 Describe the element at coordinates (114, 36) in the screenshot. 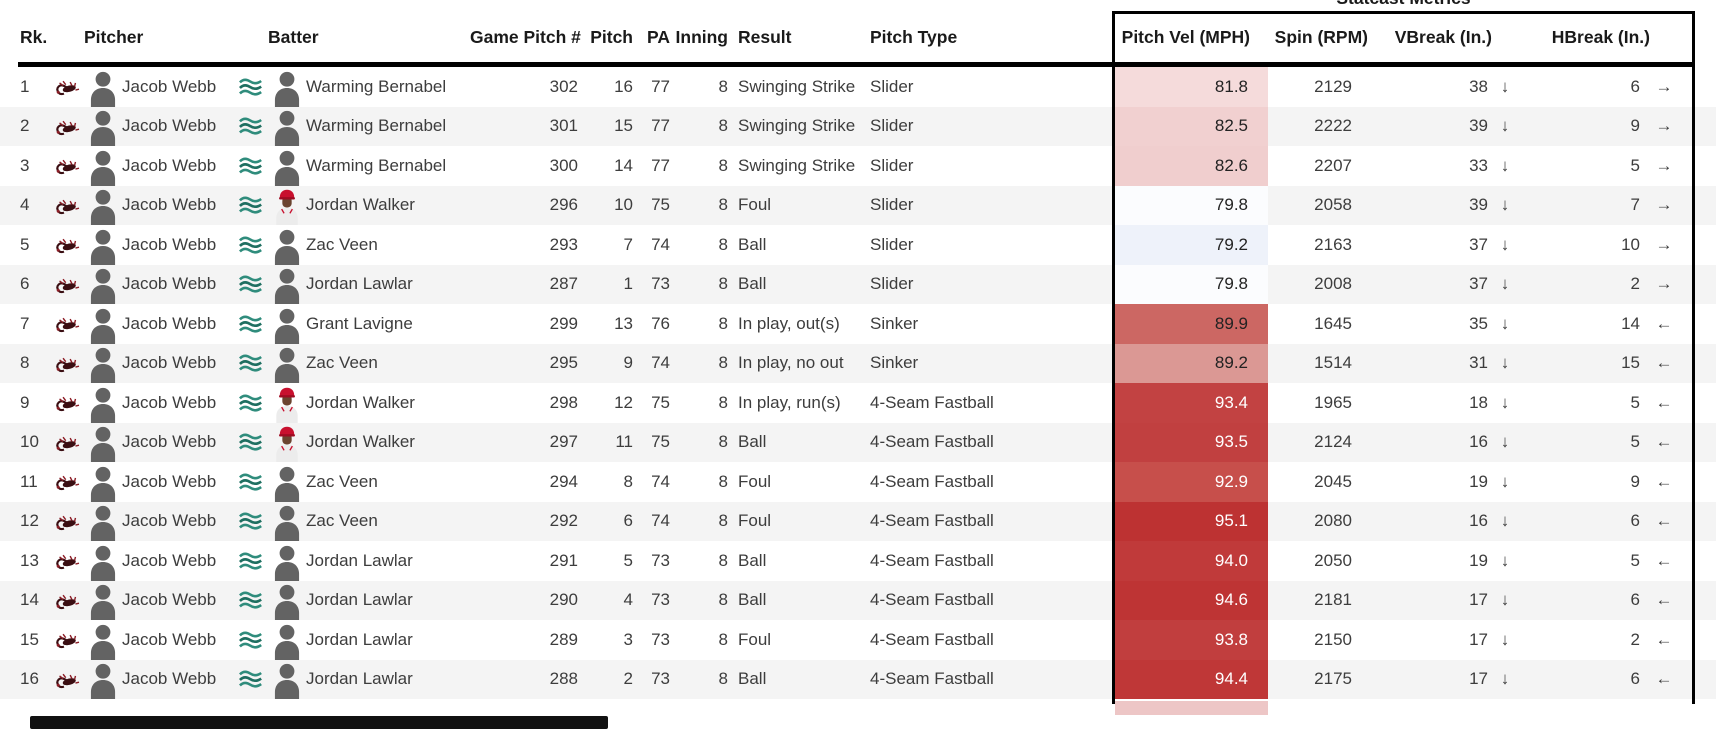

I see `column-header-pitcher: Pitcher` at that location.